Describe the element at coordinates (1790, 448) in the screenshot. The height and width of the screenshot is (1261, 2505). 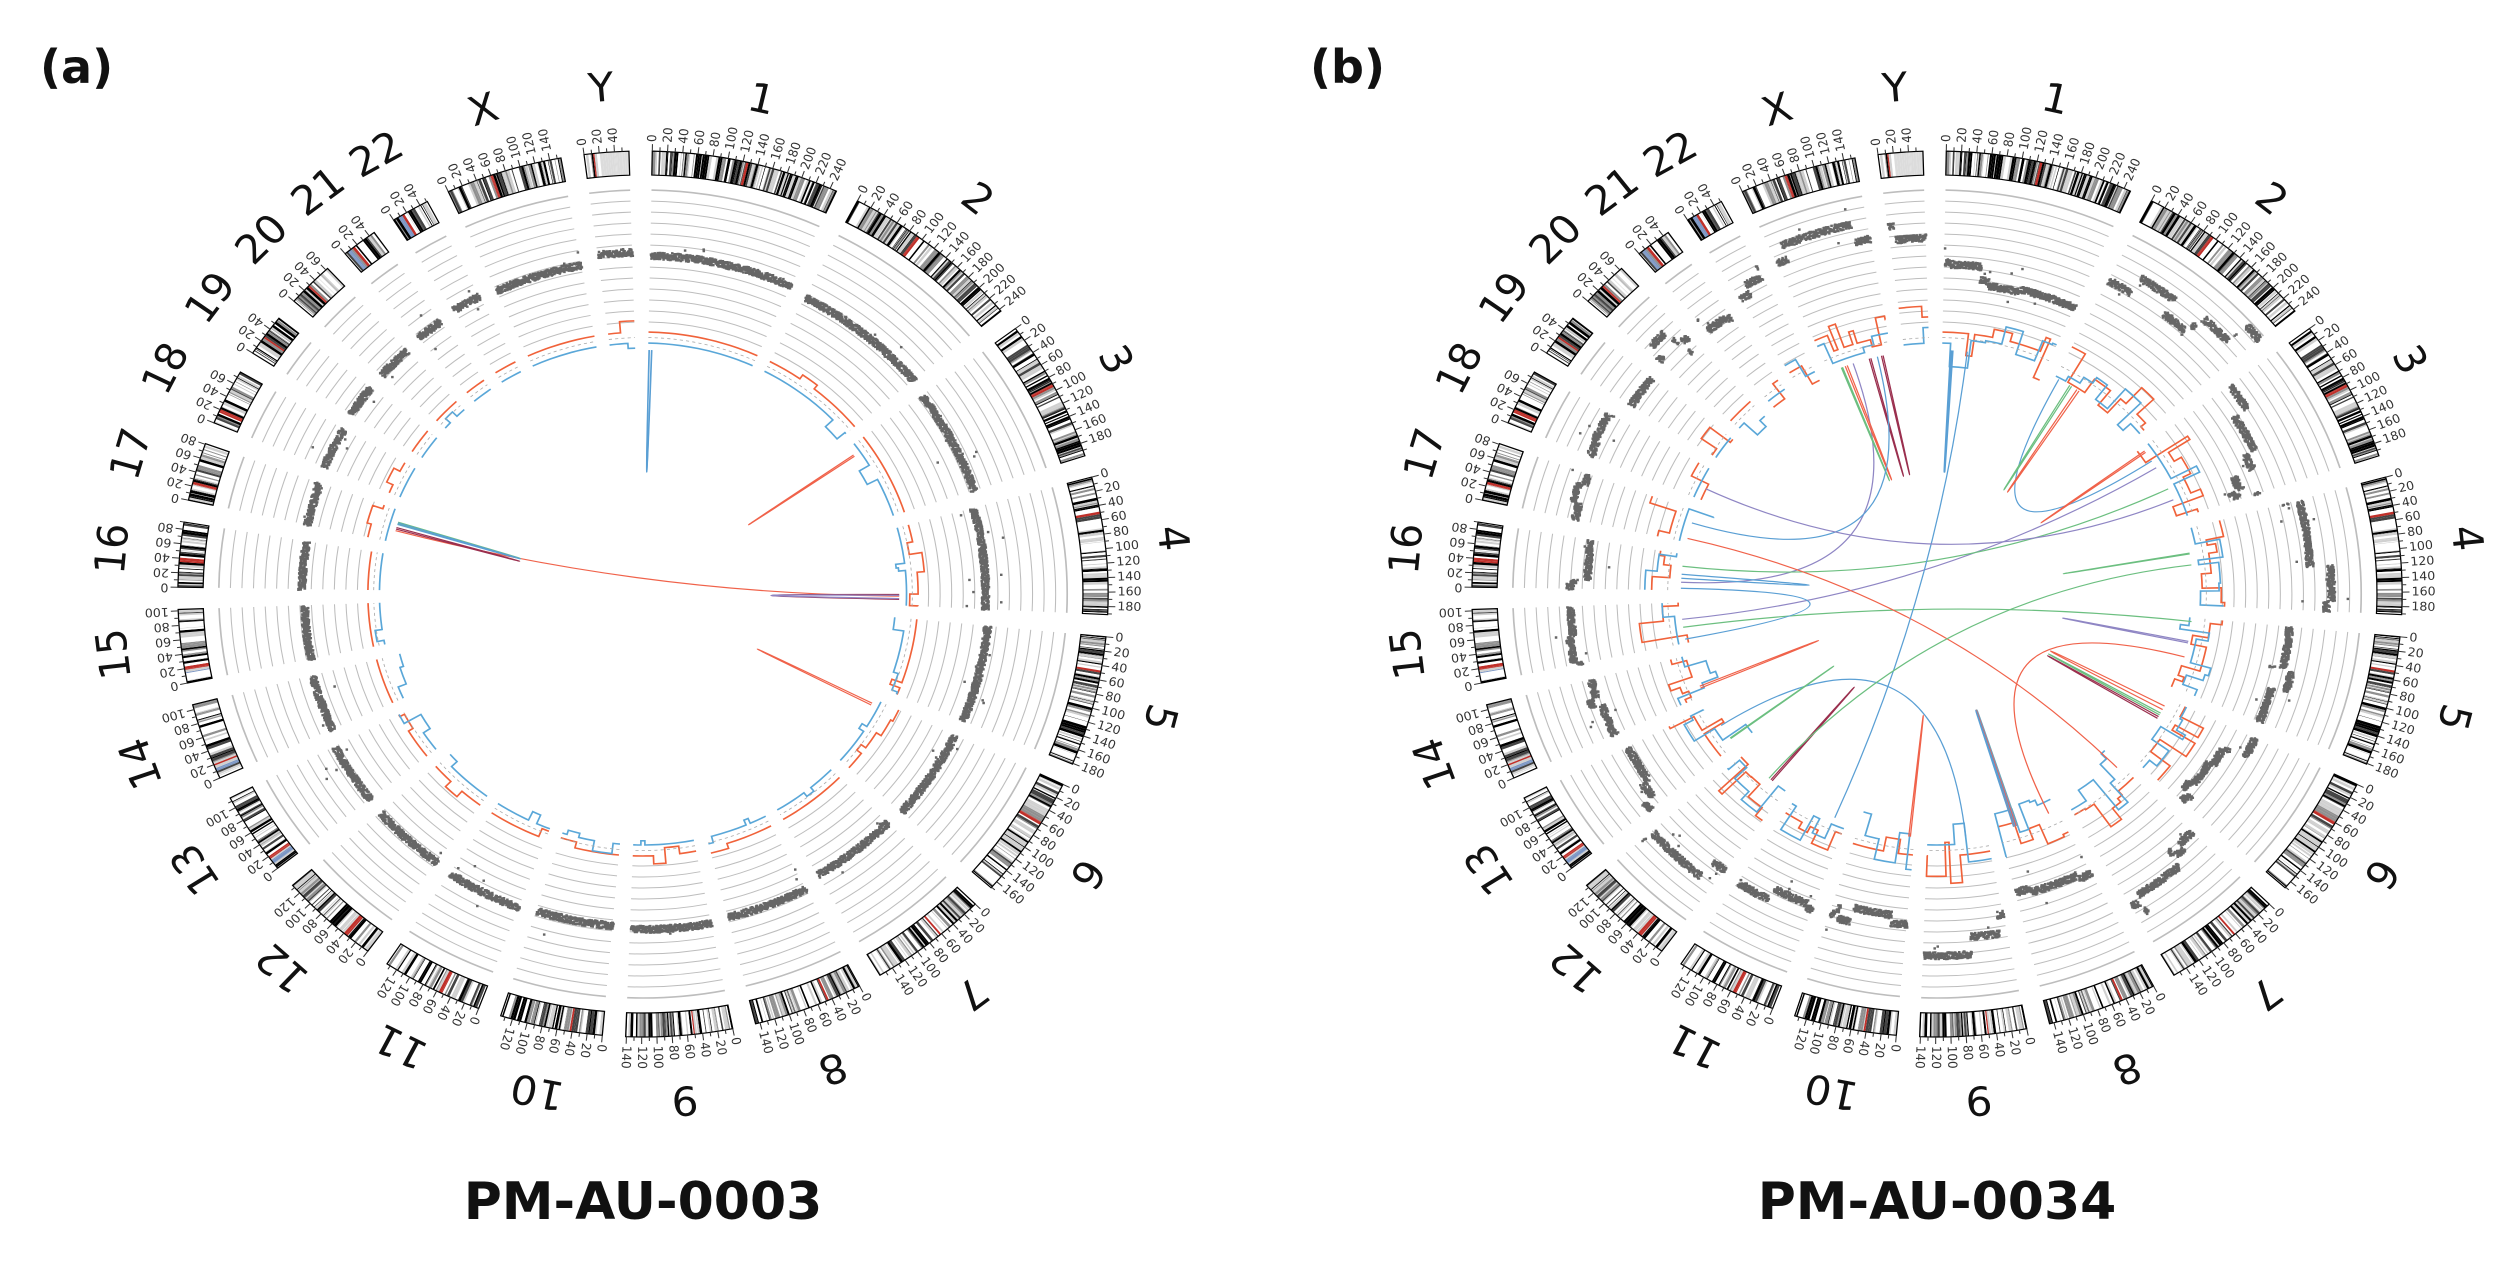
I see `sv-link` at that location.